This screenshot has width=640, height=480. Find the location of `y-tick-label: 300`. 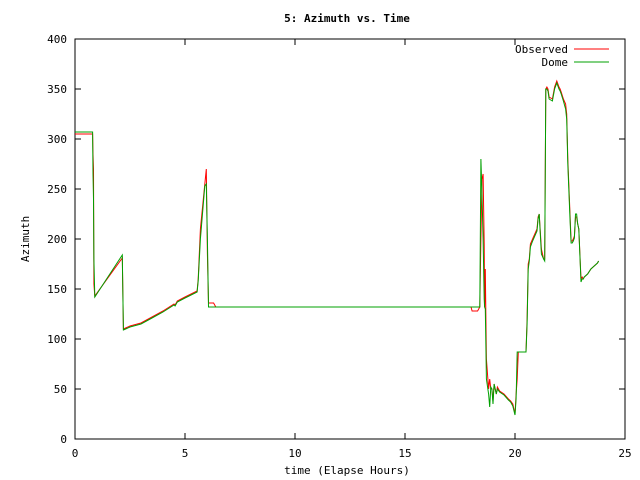

y-tick-label: 300 is located at coordinates (57, 139).